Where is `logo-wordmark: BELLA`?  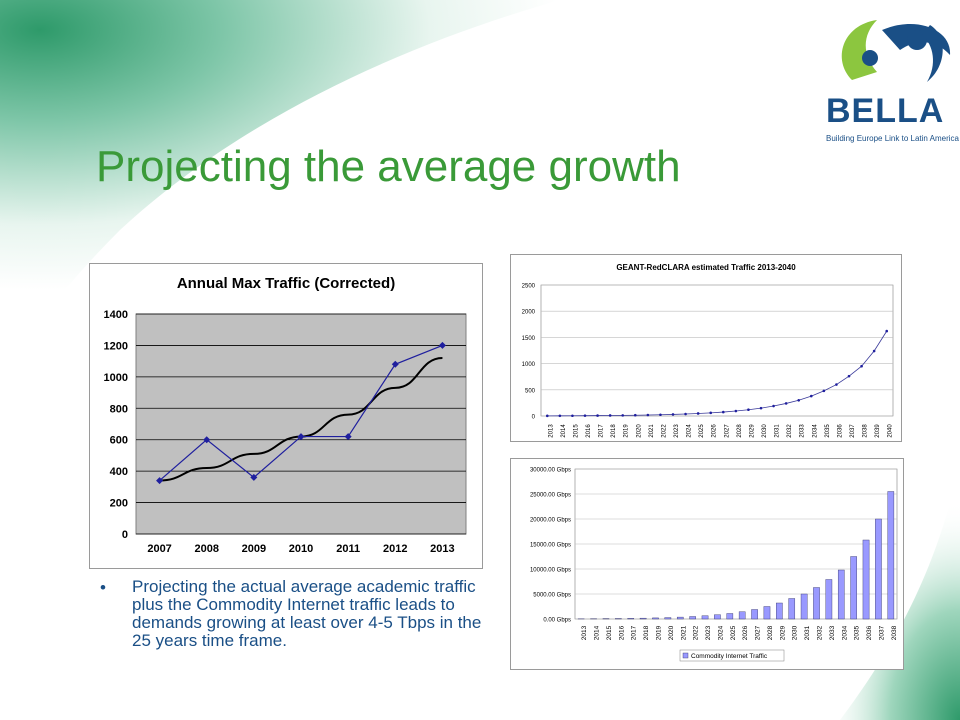
logo-wordmark: BELLA is located at coordinates (885, 111).